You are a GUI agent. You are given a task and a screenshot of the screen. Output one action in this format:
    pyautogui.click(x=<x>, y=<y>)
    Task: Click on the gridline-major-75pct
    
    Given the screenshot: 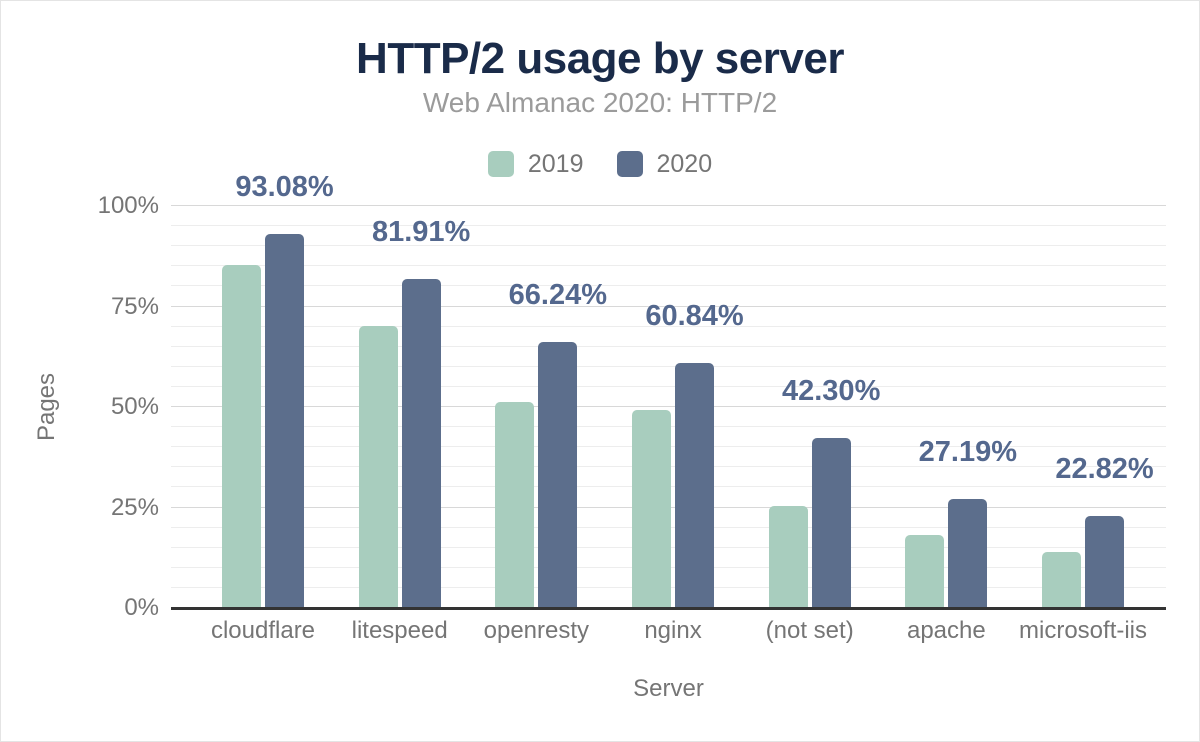 What is the action you would take?
    pyautogui.click(x=668, y=306)
    